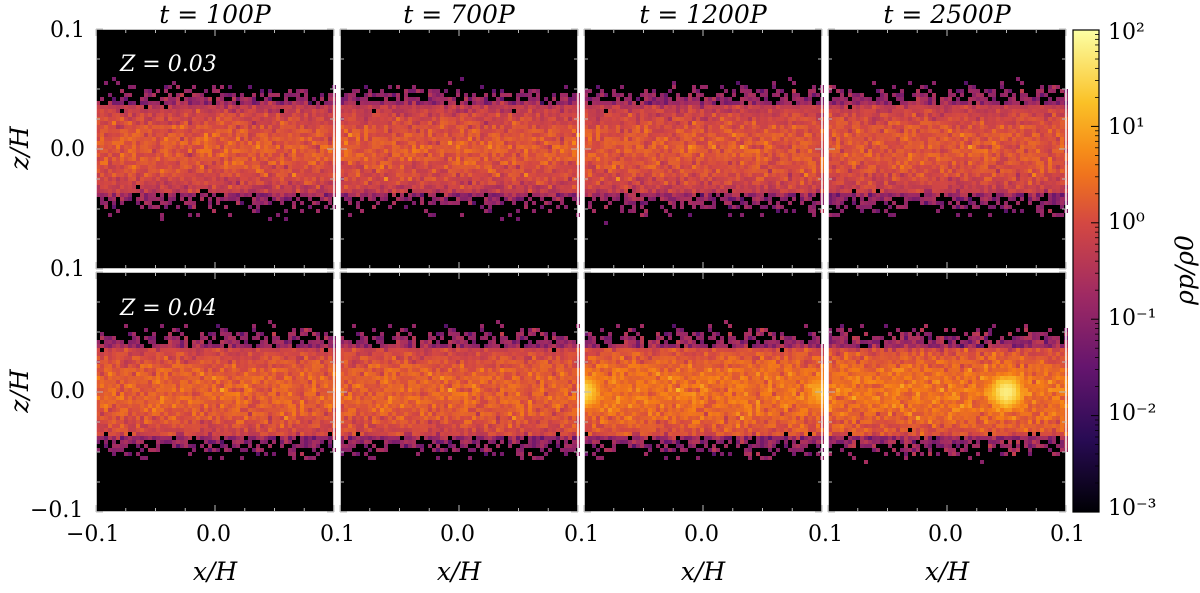  I want to click on colorbar-label: ρp/ρ0, so click(1184, 270).